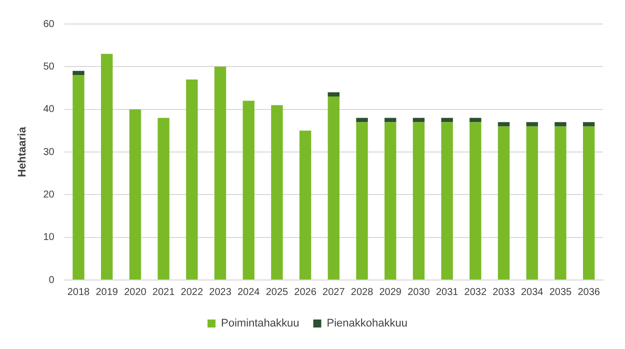 This screenshot has width=625, height=349. What do you see at coordinates (589, 292) in the screenshot?
I see `x-tick-label: 2036` at bounding box center [589, 292].